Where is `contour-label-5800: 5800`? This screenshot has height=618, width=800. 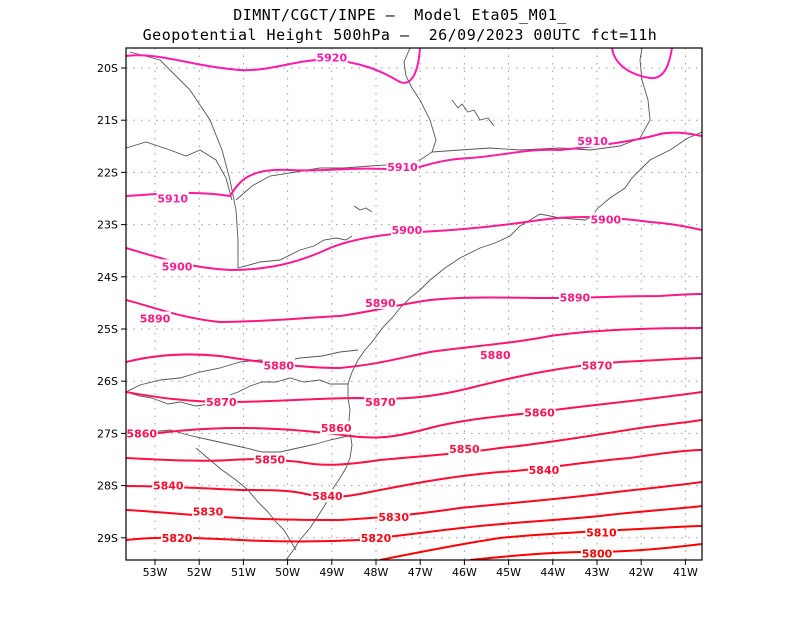 contour-label-5800: 5800 is located at coordinates (597, 553).